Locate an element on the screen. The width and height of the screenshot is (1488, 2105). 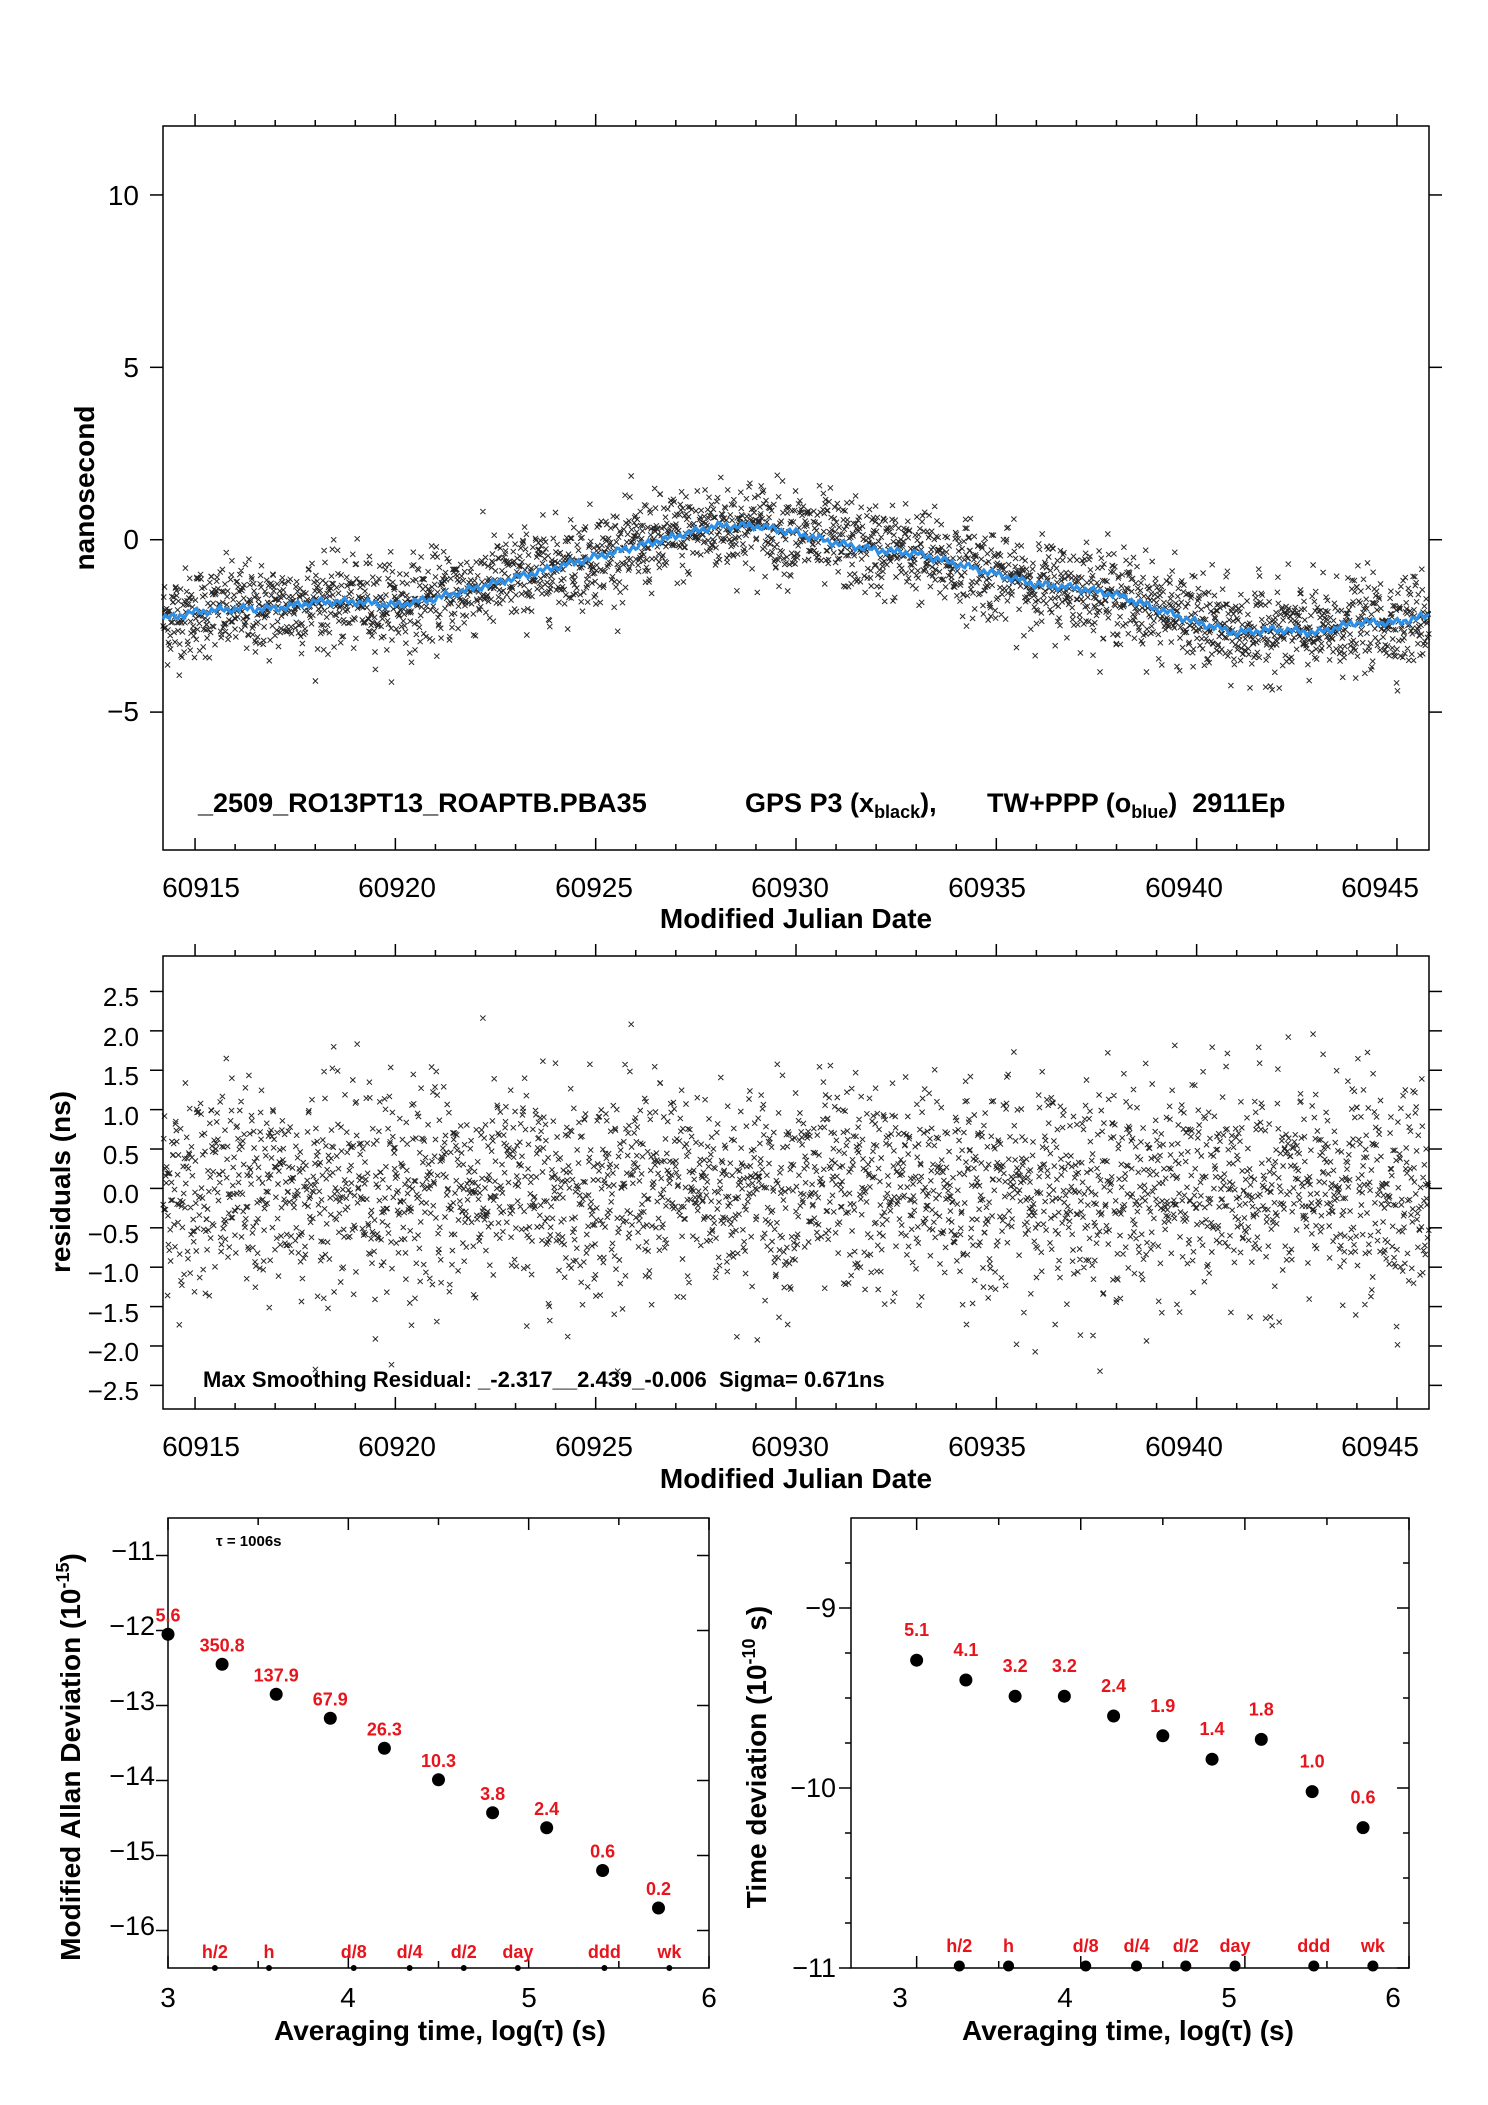
mdev-marker-label: h/2 is located at coordinates (215, 1952).